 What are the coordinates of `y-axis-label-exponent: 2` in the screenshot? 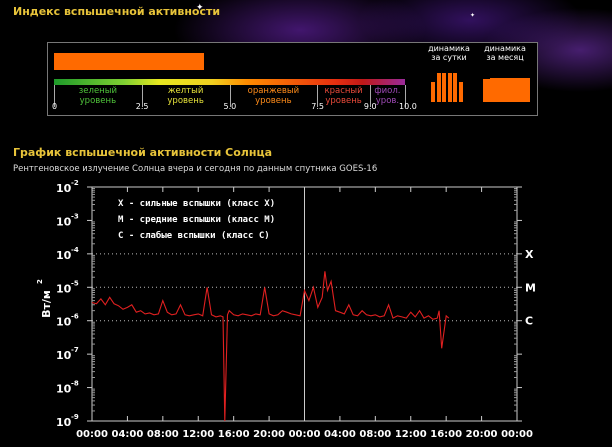 It's located at (40, 281).